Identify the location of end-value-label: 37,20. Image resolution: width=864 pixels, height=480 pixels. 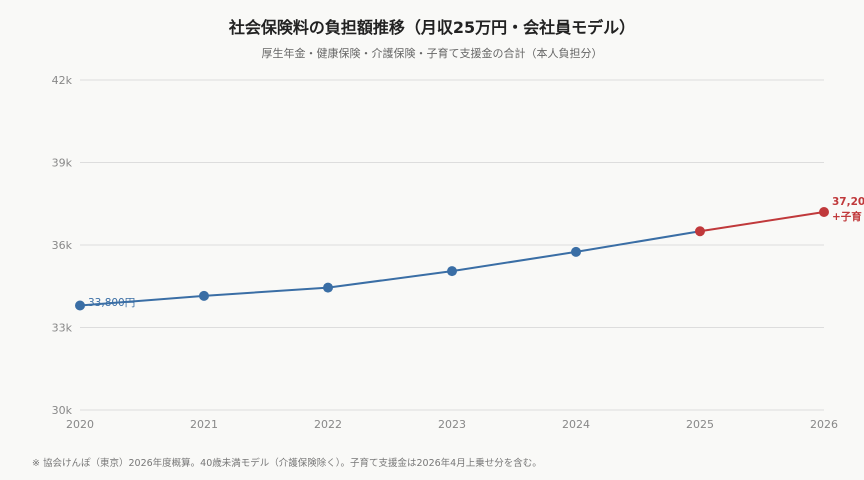
(848, 202).